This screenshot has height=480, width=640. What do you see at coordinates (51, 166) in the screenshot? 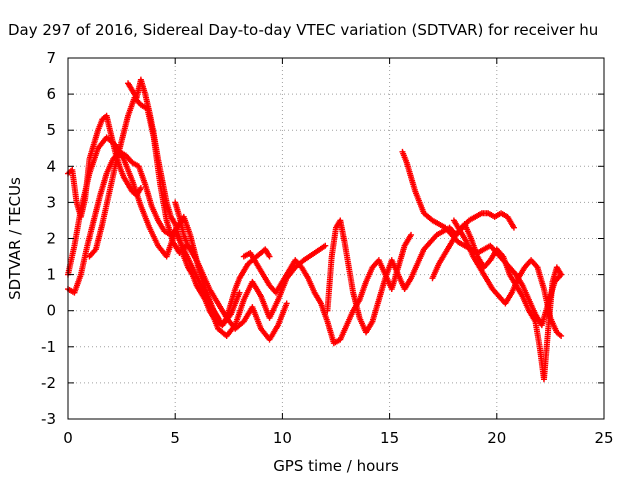
I see `y-tick-label: 4` at bounding box center [51, 166].